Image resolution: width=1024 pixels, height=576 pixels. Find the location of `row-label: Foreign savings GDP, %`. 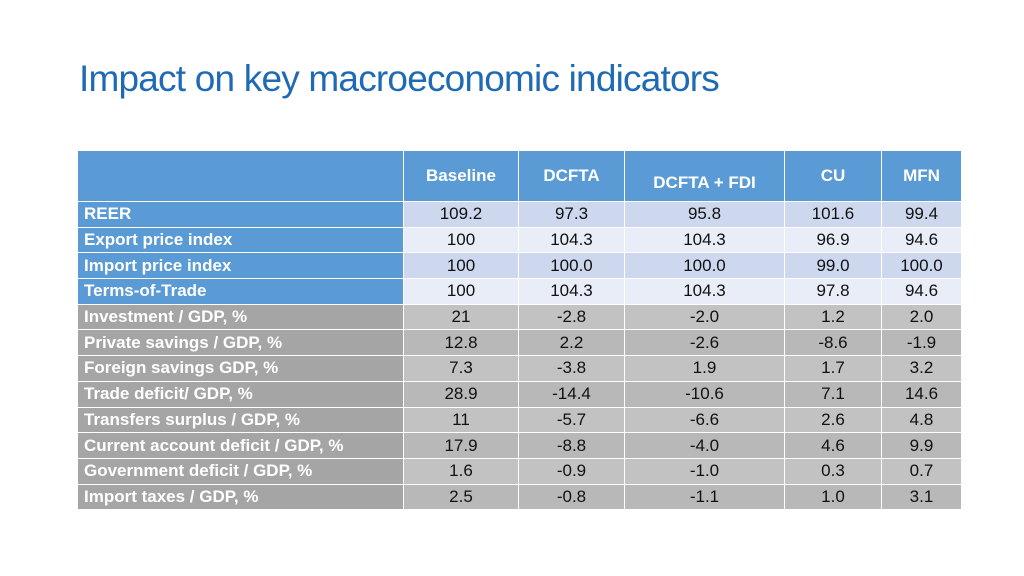

row-label: Foreign savings GDP, % is located at coordinates (240, 368).